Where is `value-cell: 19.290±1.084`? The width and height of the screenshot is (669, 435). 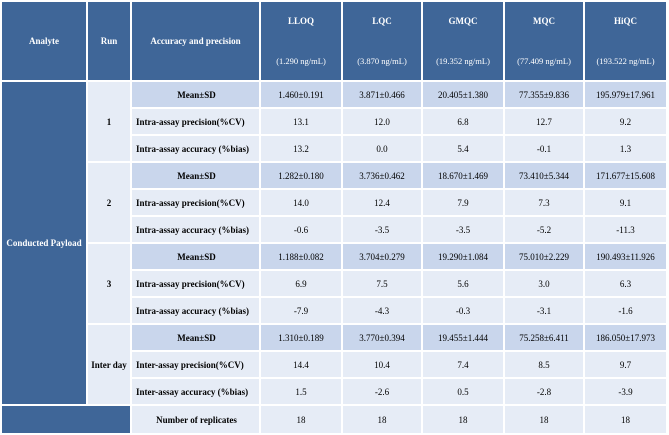
value-cell: 19.290±1.084 is located at coordinates (463, 256).